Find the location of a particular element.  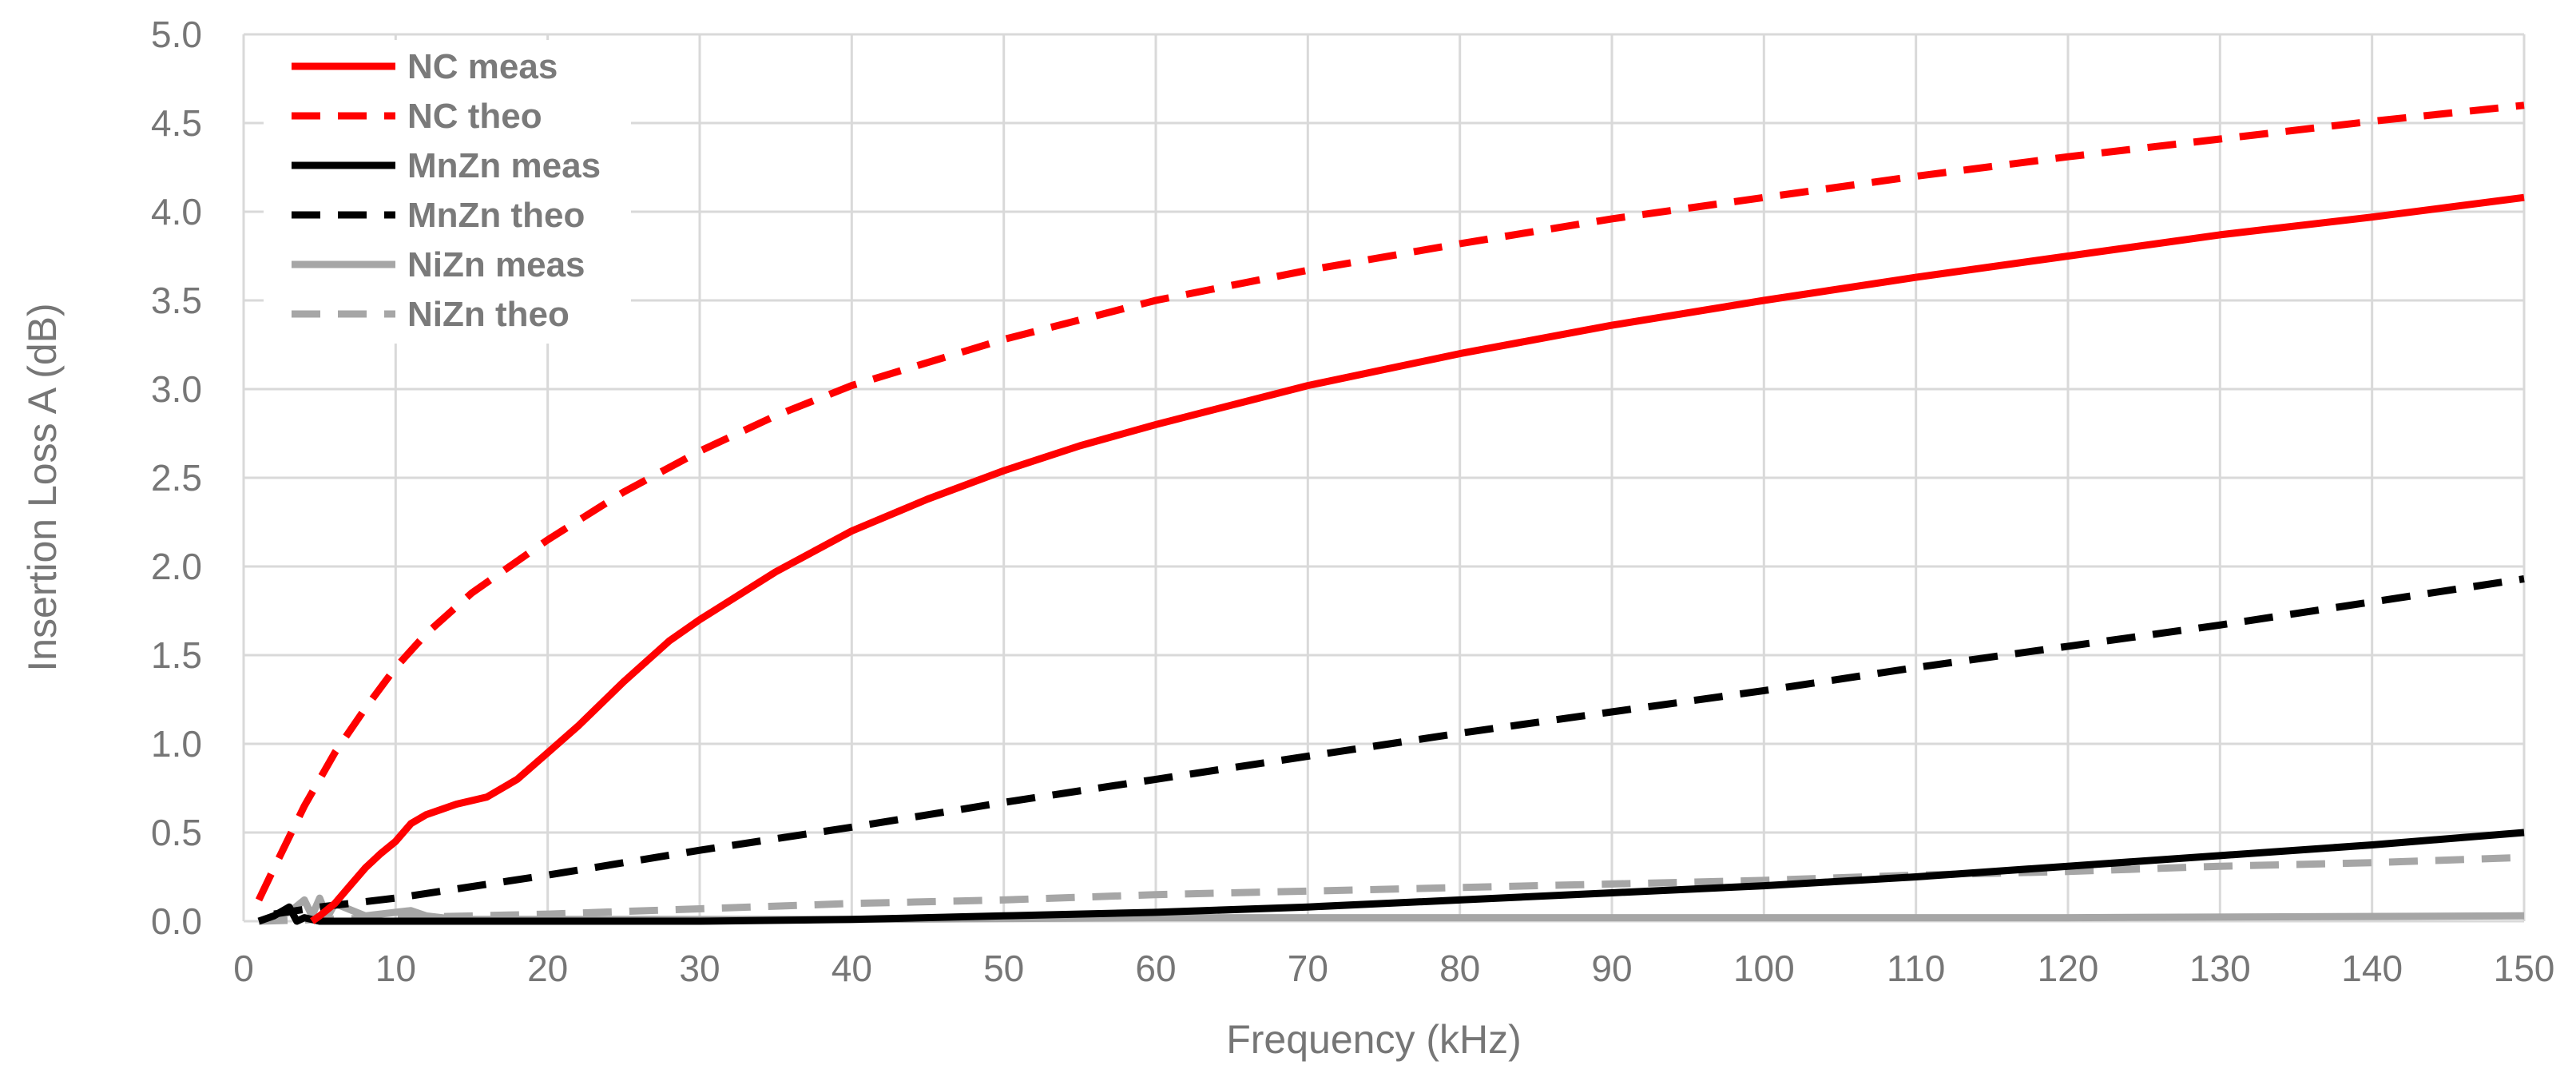

y-tick-label: 3.0 is located at coordinates (176, 389).